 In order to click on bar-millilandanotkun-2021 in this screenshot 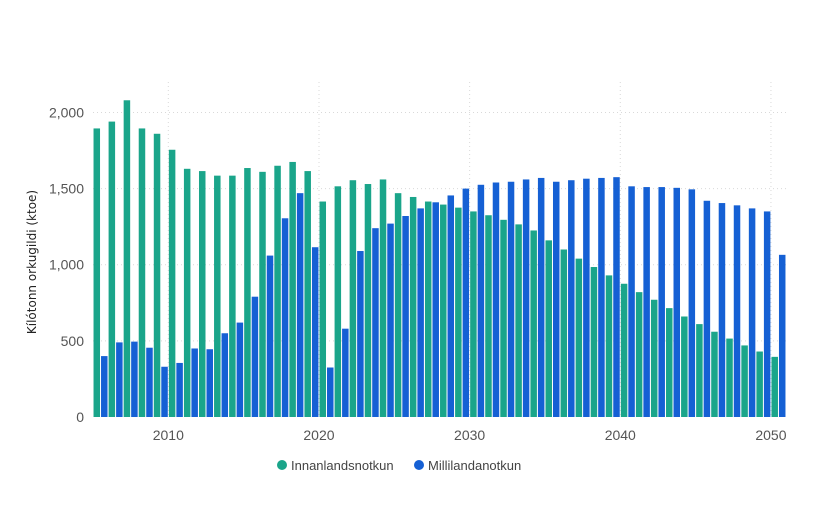, I will do `click(345, 372)`.